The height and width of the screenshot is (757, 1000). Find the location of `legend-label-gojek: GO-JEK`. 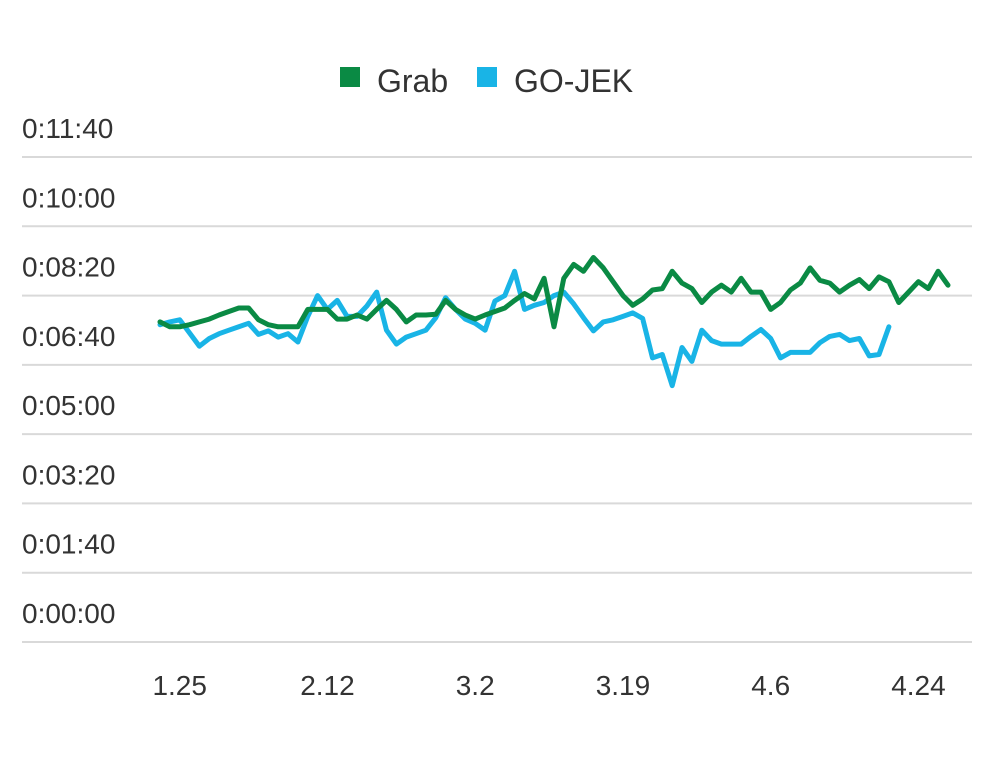

legend-label-gojek: GO-JEK is located at coordinates (573, 81).